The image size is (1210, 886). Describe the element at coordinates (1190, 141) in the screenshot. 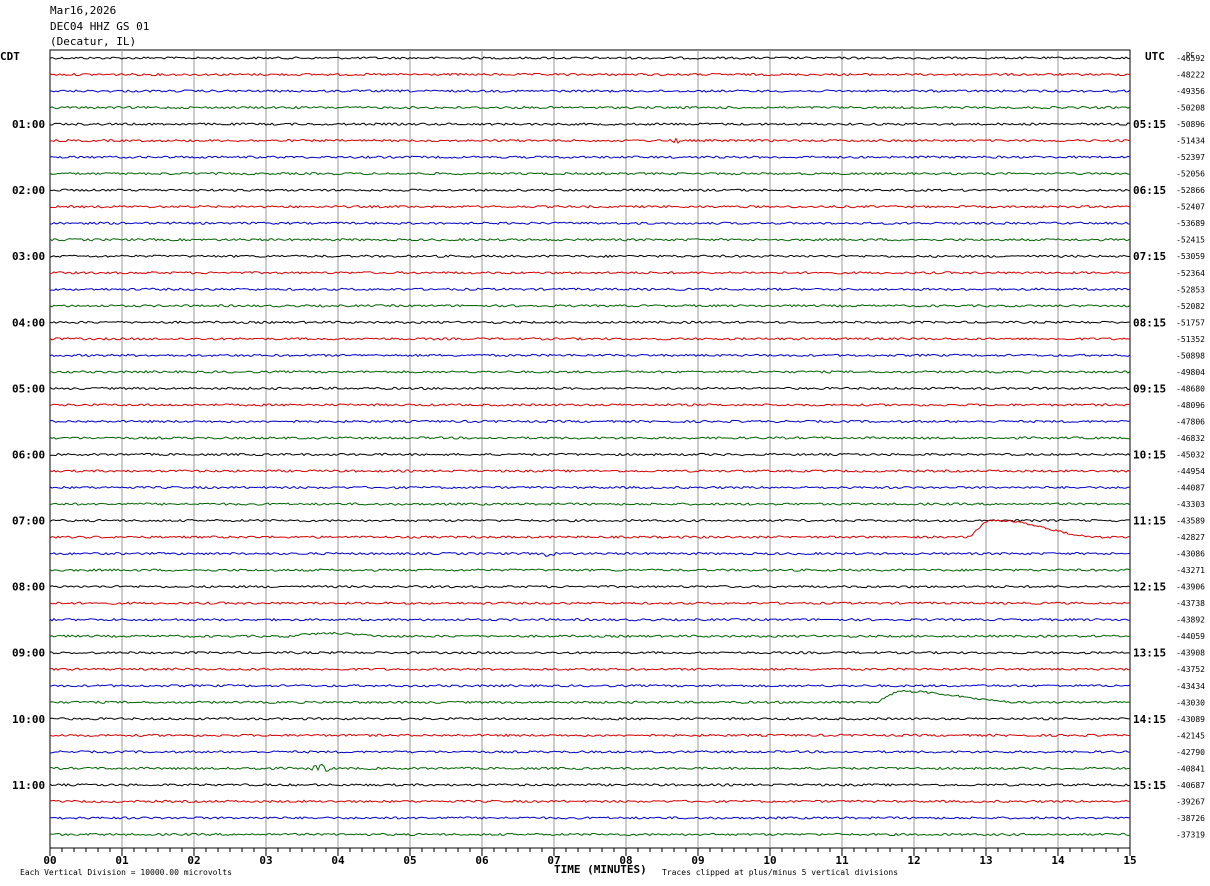

I see `dc-offset-label: -51434` at that location.